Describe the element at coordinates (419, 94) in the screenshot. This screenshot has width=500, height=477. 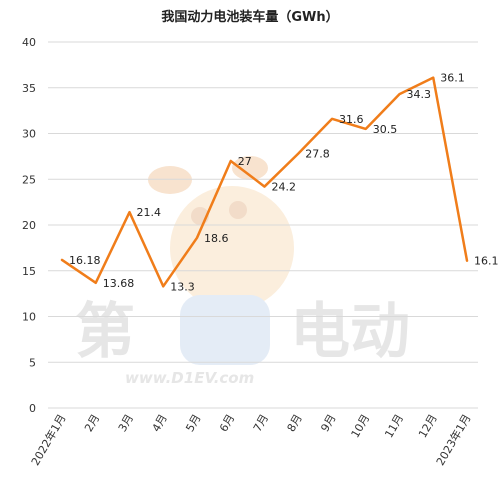
I see `data-label: 34.3` at that location.